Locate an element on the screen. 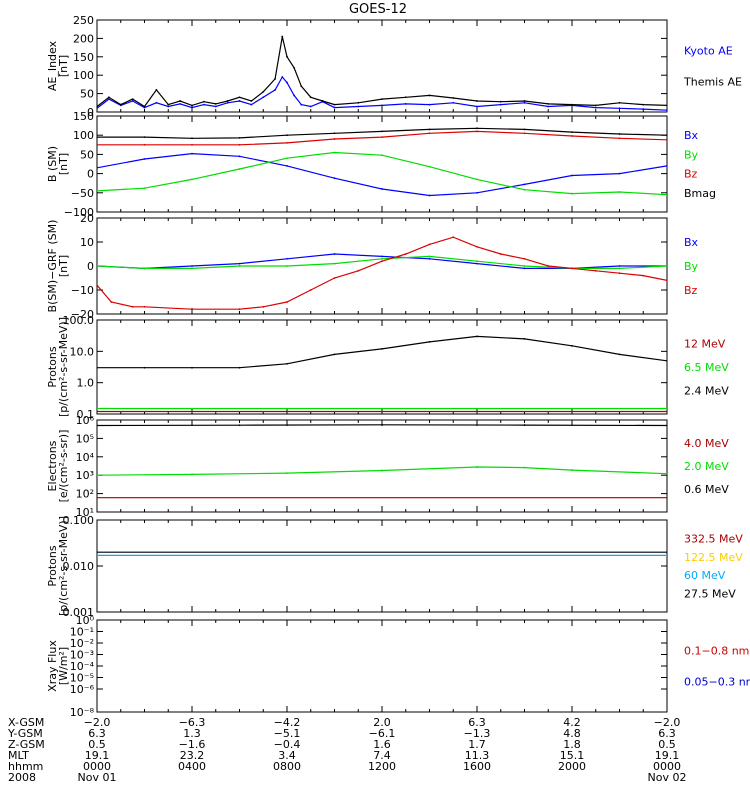 The image size is (750, 800). y-tick-label: 10⁻⁶ is located at coordinates (82, 689).